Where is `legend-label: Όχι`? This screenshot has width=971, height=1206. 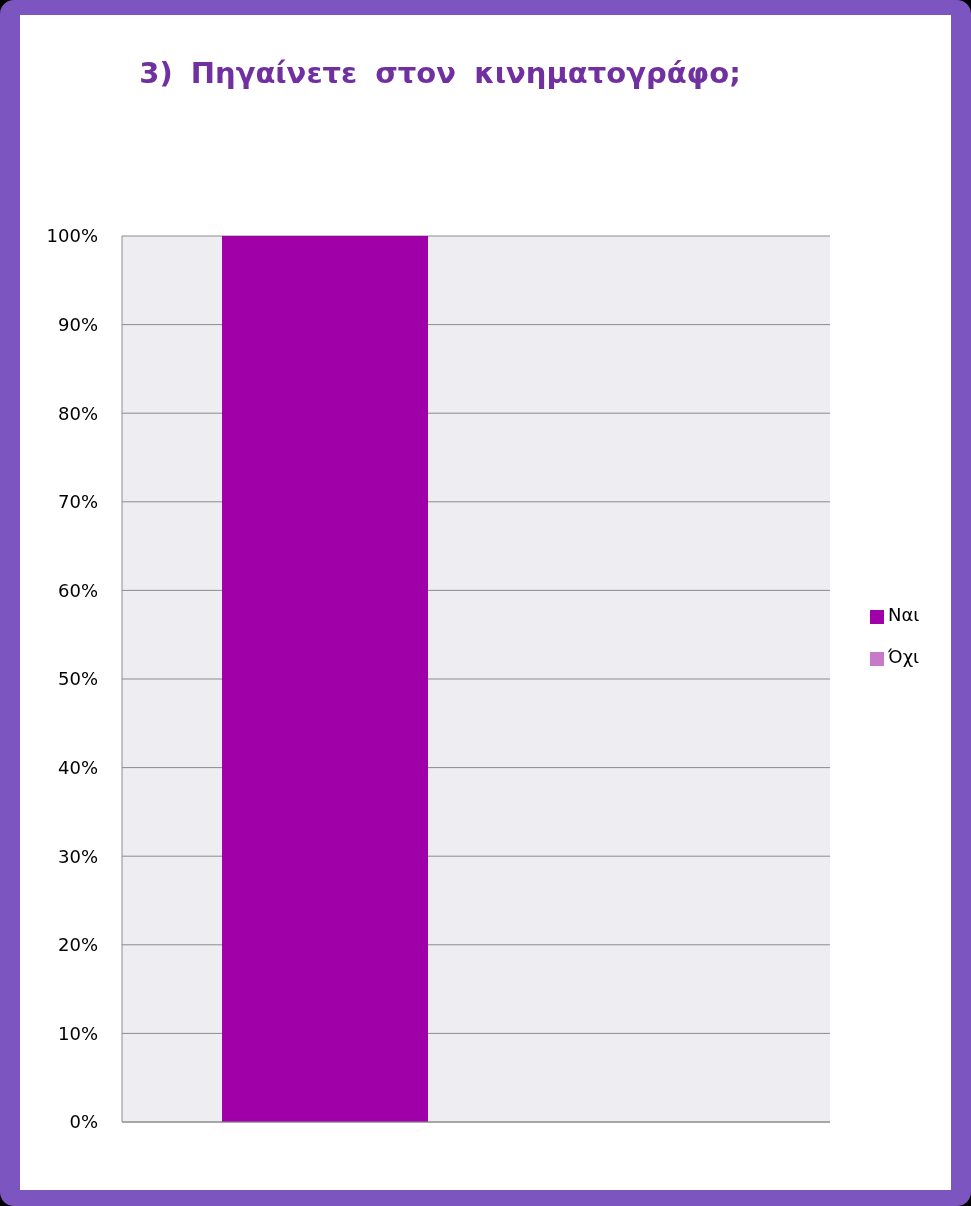
legend-label: Όχι is located at coordinates (904, 656).